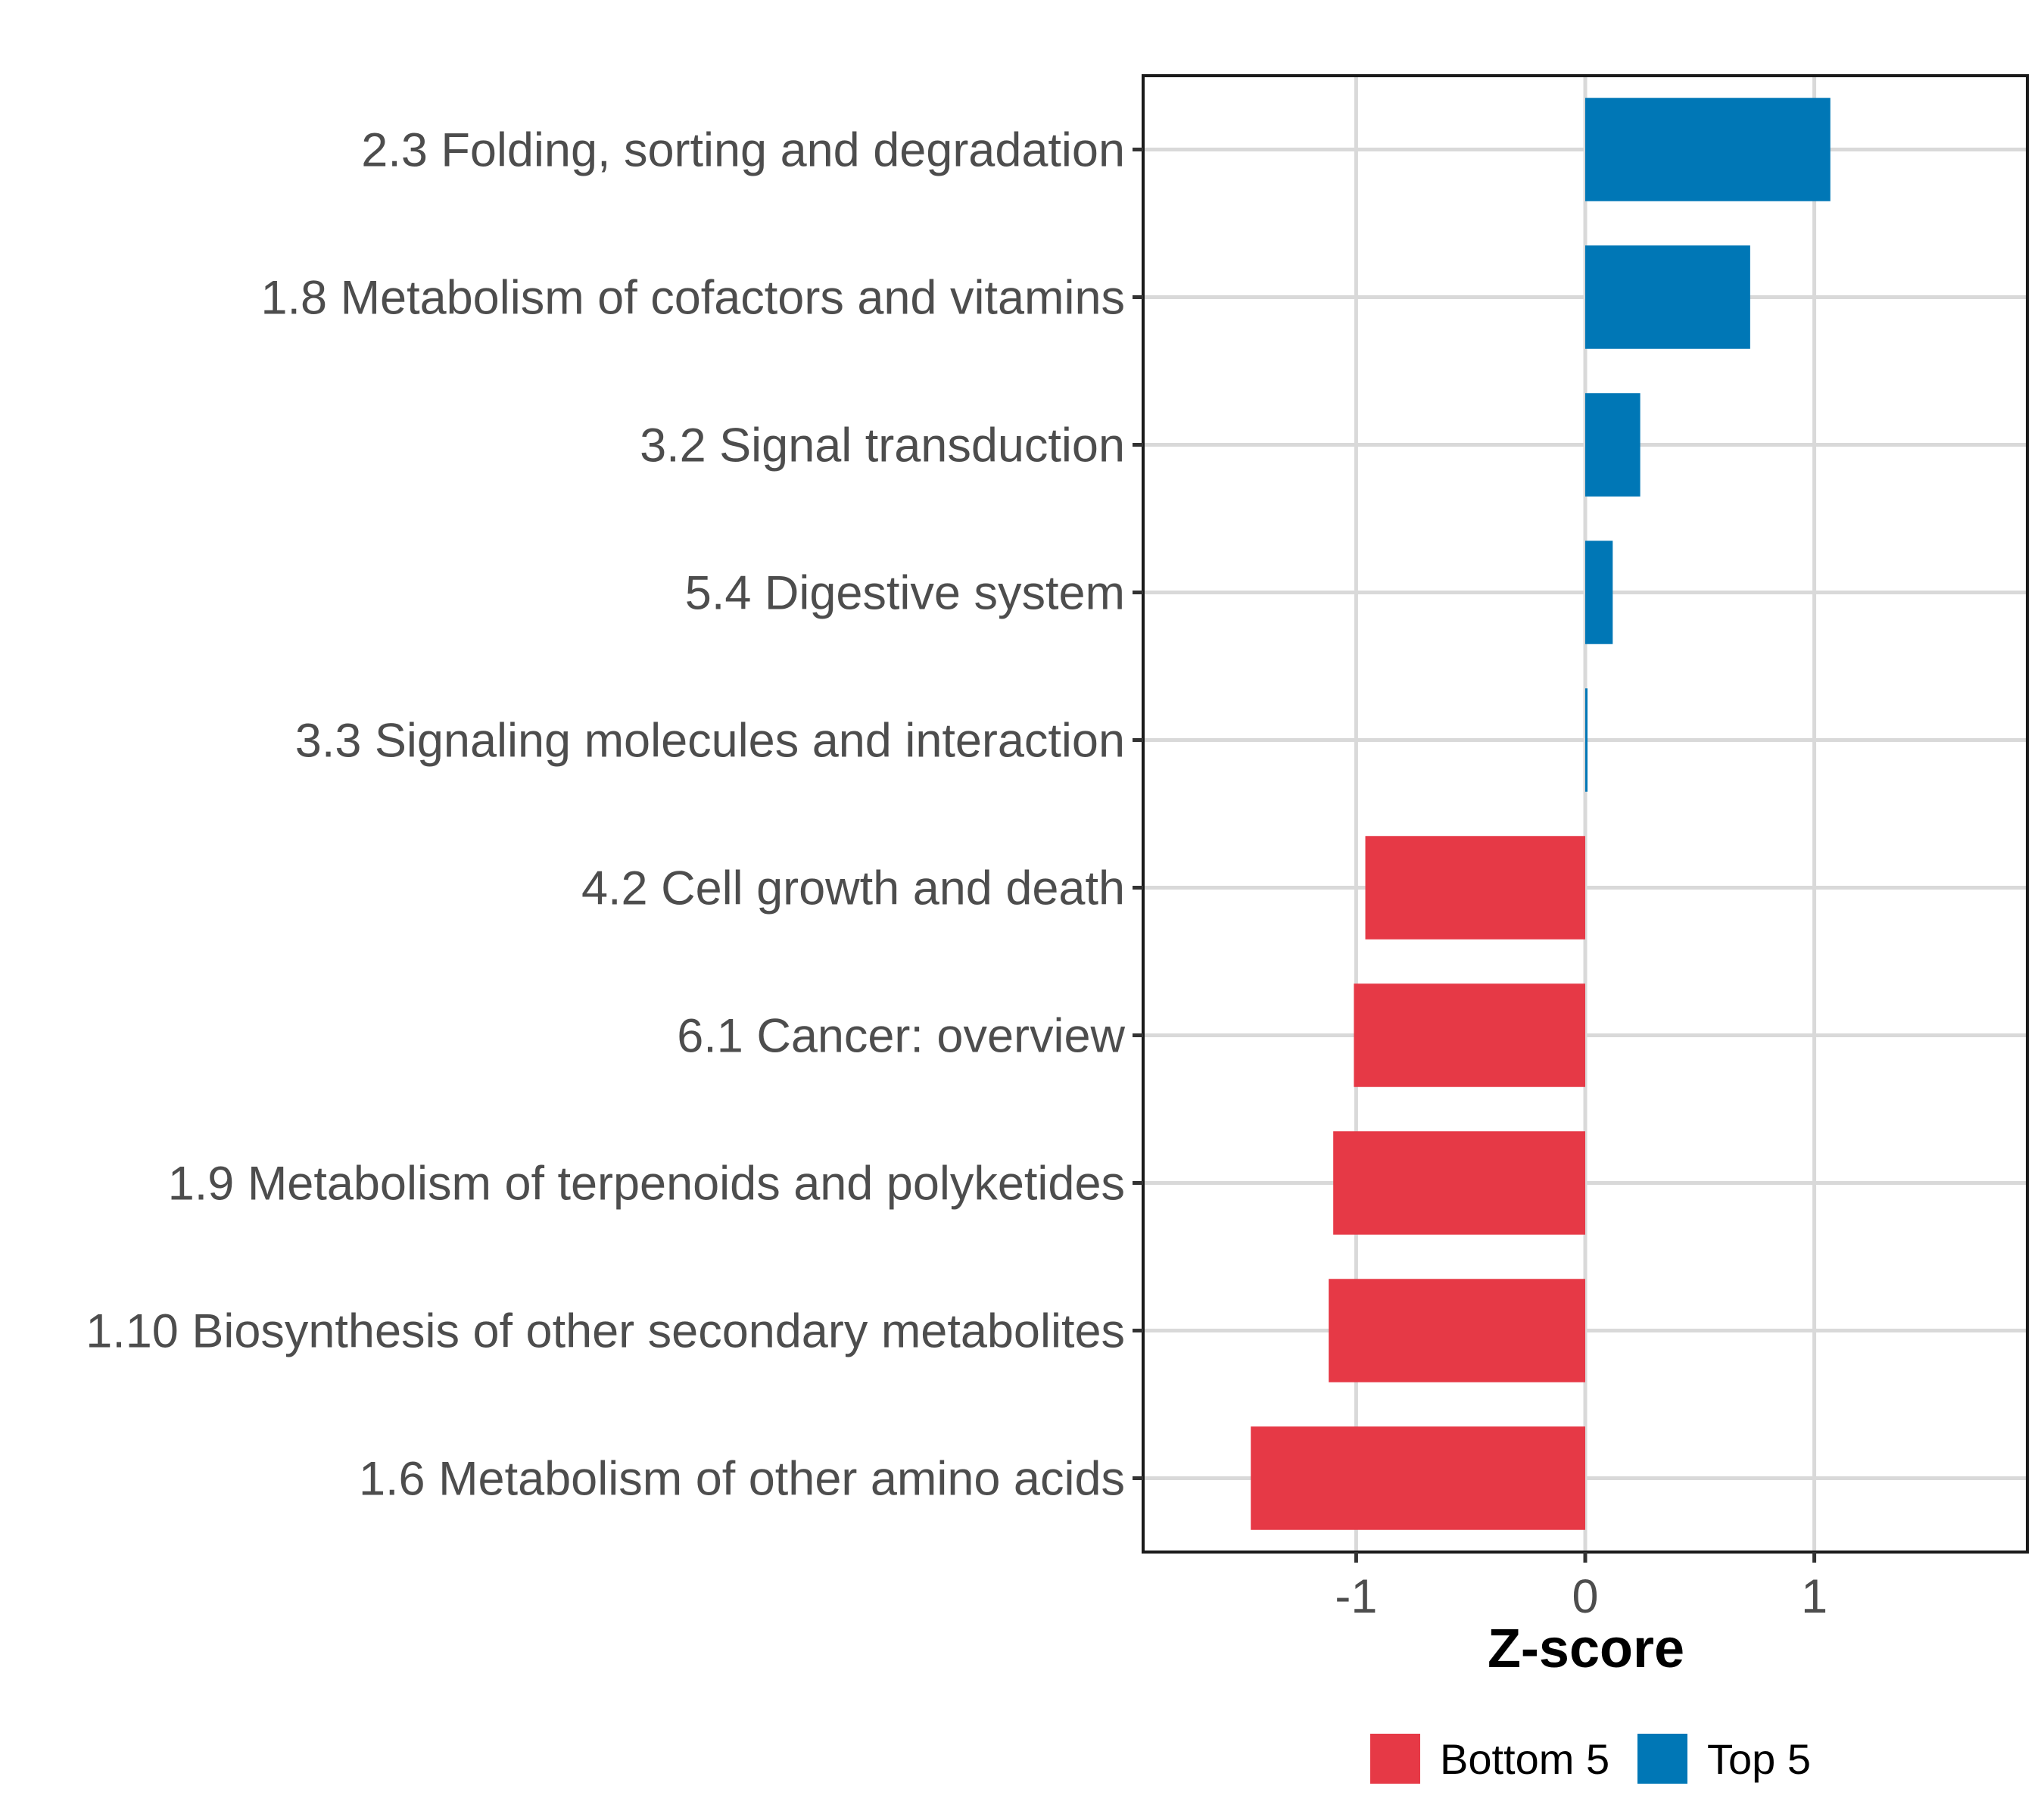 This screenshot has height=1817, width=2044. Describe the element at coordinates (905, 593) in the screenshot. I see `category-label: 5.4 Digestive system` at that location.